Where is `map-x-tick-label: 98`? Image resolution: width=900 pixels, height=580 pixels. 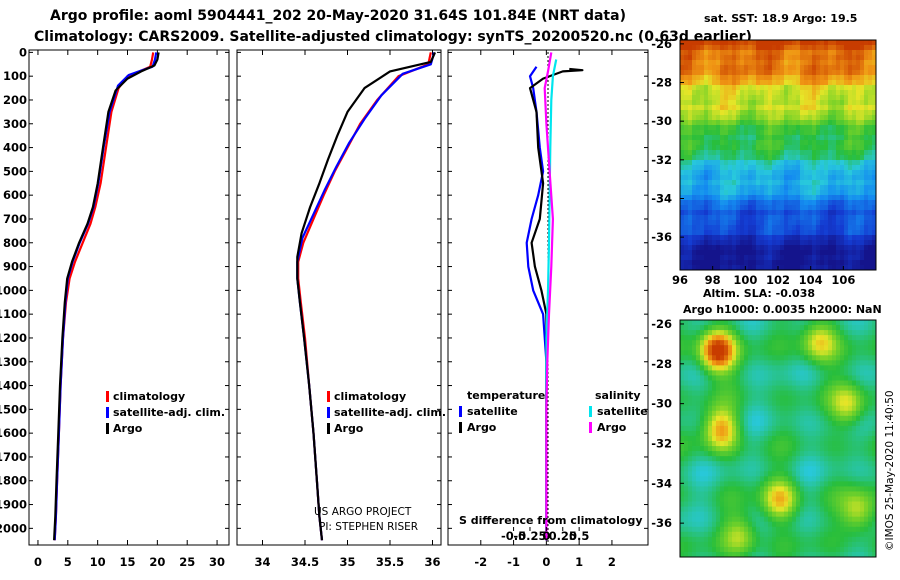
map-x-tick-label: 98 is located at coordinates (713, 280).